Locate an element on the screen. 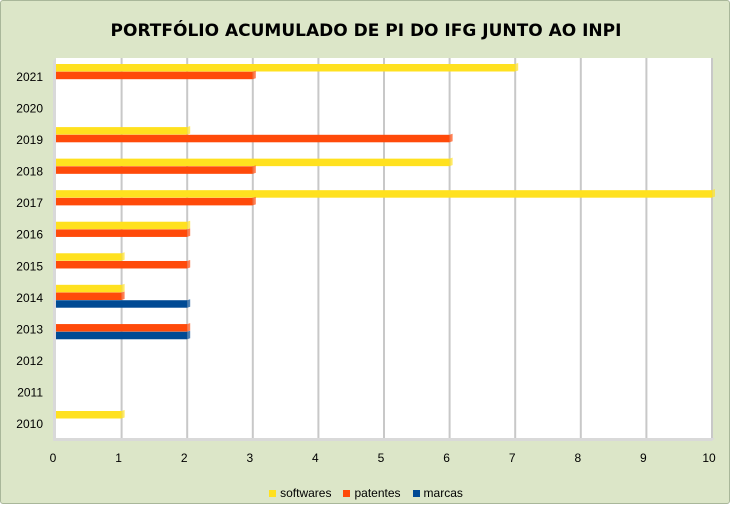 The image size is (730, 505). y-tick-label: 2021 is located at coordinates (29, 77).